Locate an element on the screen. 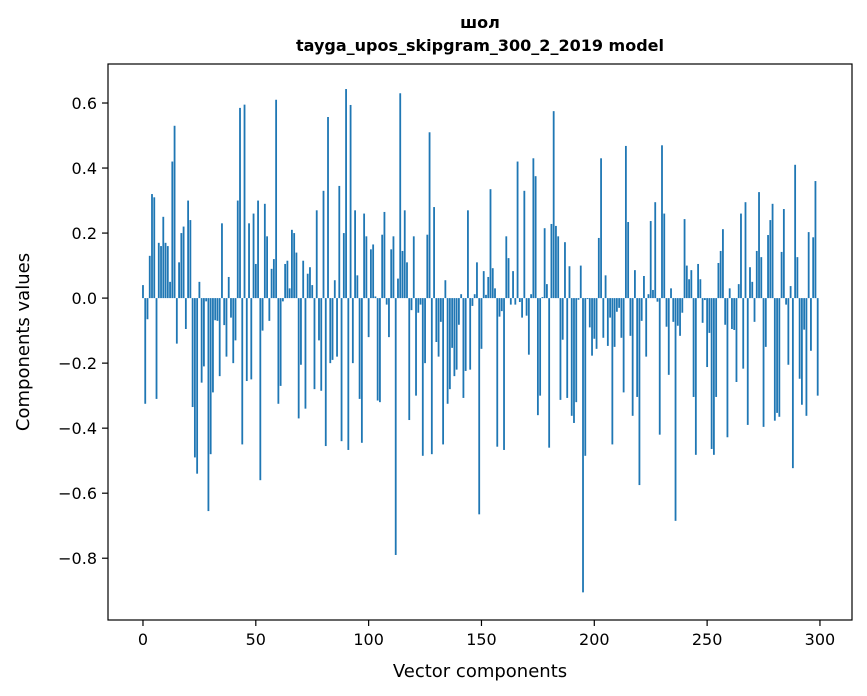 The height and width of the screenshot is (696, 867). chart-title: шол is located at coordinates (480, 22).